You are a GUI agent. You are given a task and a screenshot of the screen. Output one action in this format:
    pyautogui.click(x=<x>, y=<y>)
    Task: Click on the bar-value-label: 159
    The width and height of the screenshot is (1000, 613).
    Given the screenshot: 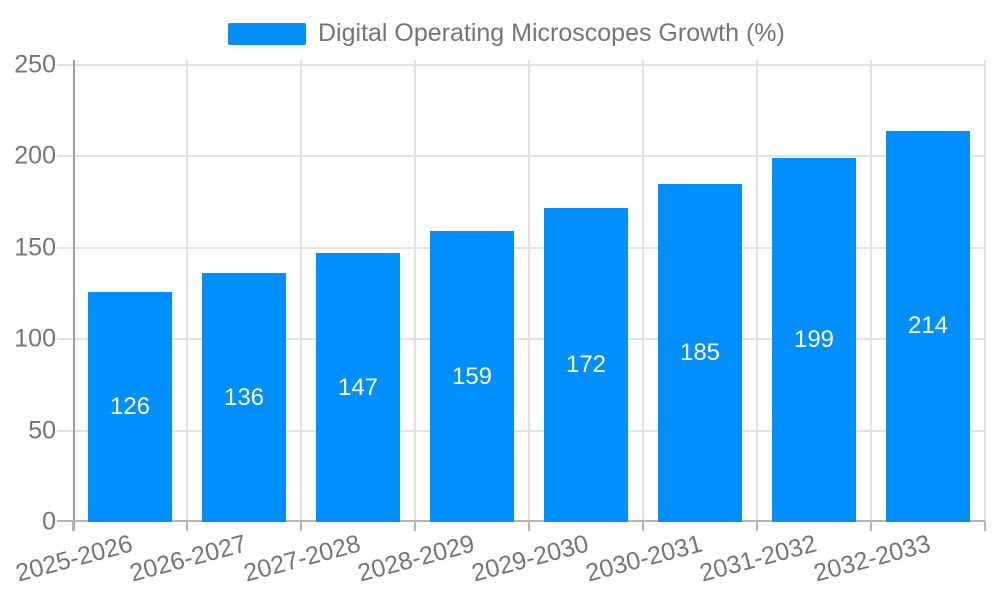 What is the action you would take?
    pyautogui.click(x=472, y=376)
    